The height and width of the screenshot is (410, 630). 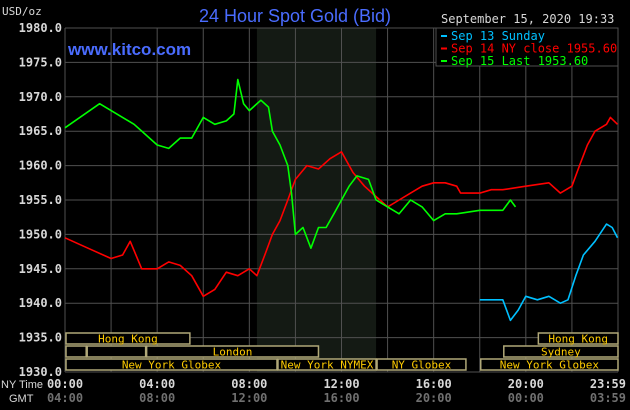 I want to click on y-axis-label: USD/oz, so click(x=22, y=11).